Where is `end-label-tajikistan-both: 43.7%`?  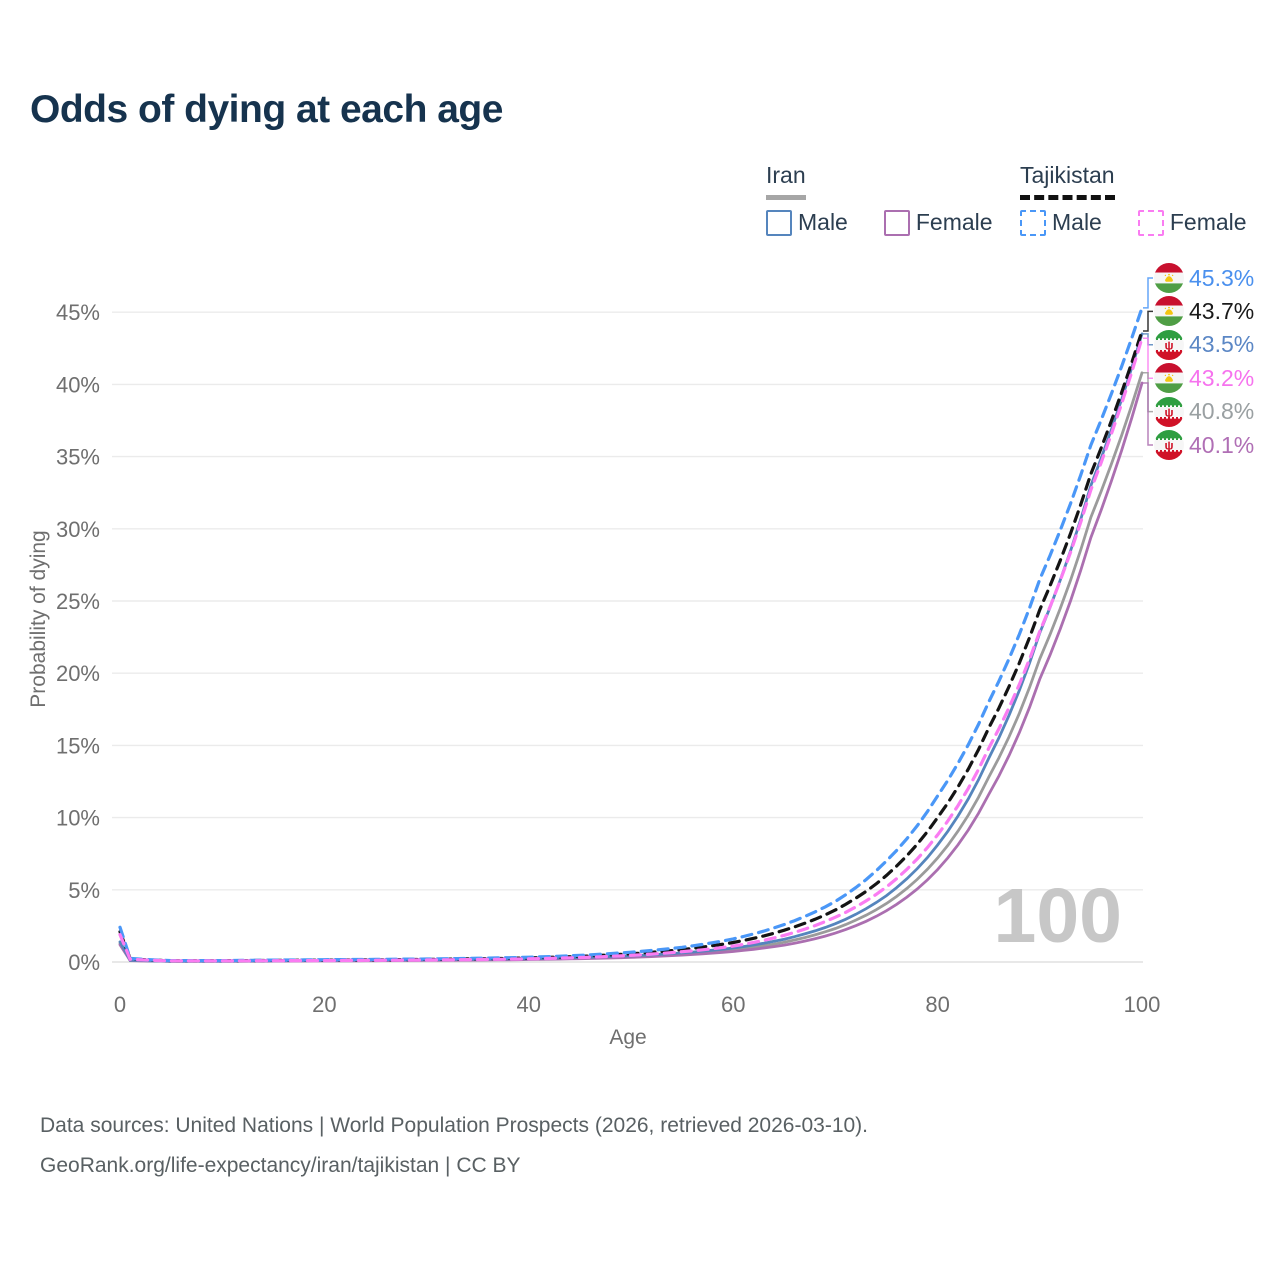
end-label-tajikistan-both: 43.7% is located at coordinates (1204, 311).